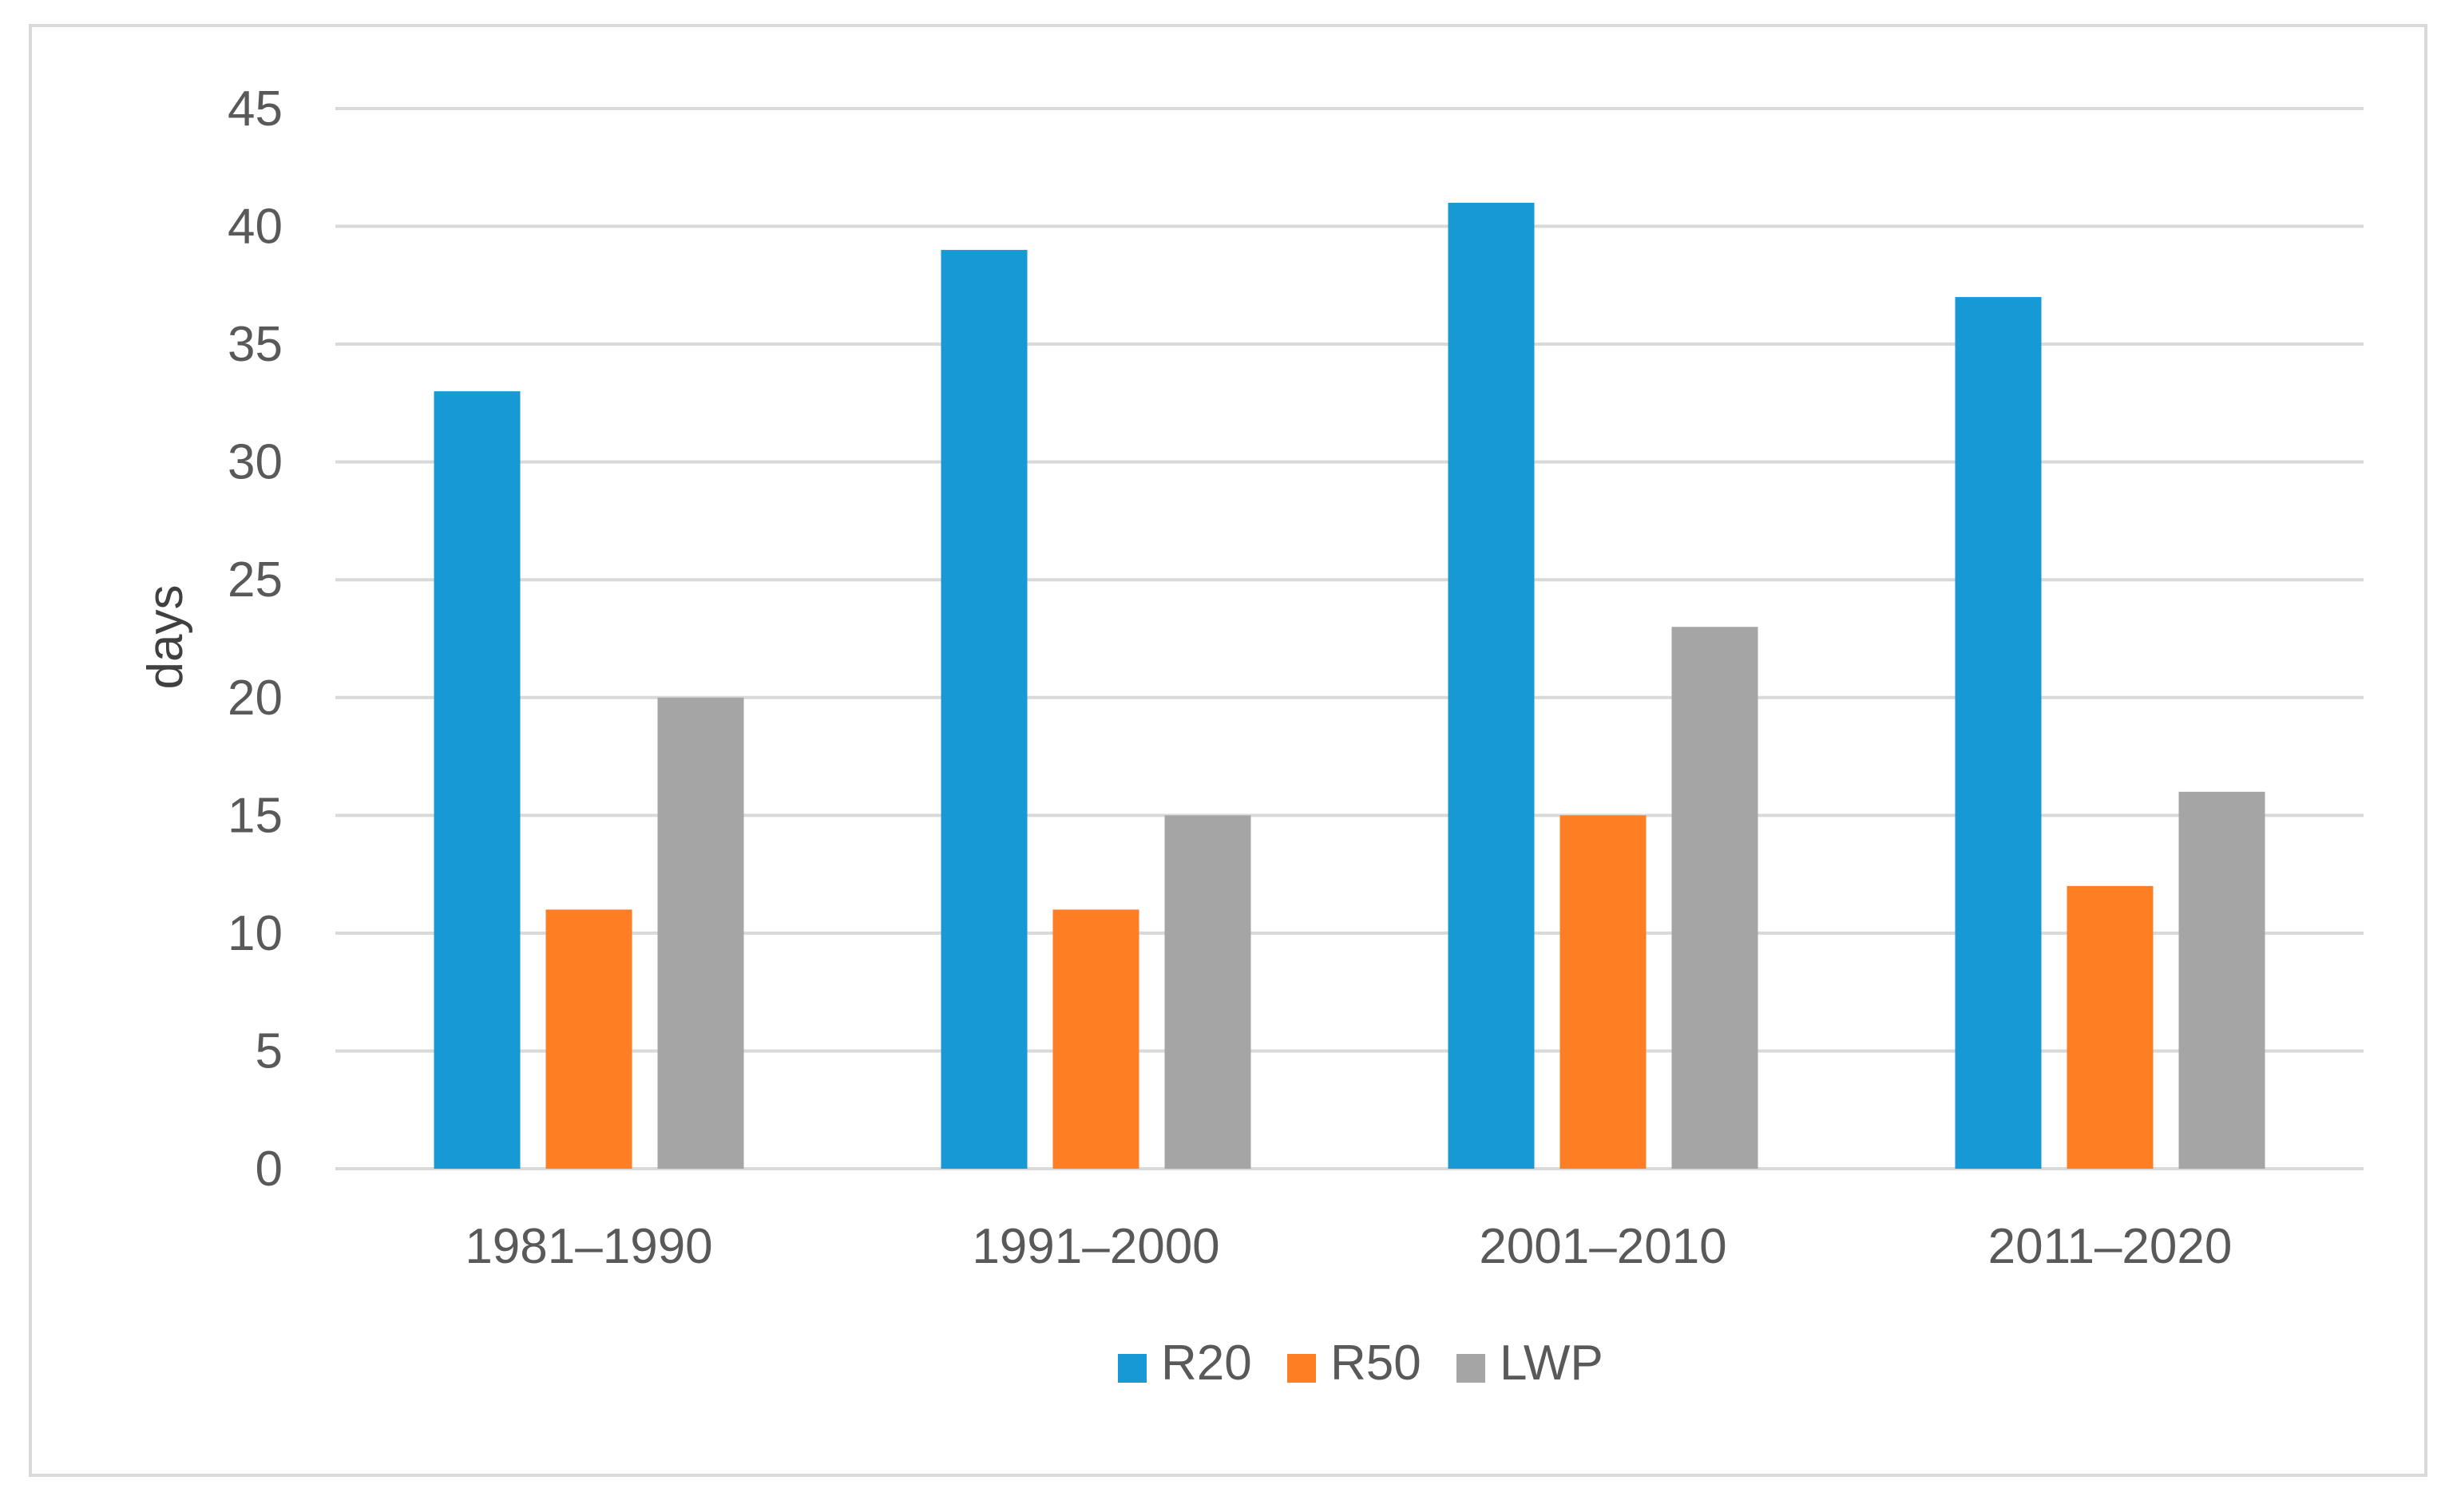  What do you see at coordinates (255, 580) in the screenshot?
I see `y-tick-label: 25` at bounding box center [255, 580].